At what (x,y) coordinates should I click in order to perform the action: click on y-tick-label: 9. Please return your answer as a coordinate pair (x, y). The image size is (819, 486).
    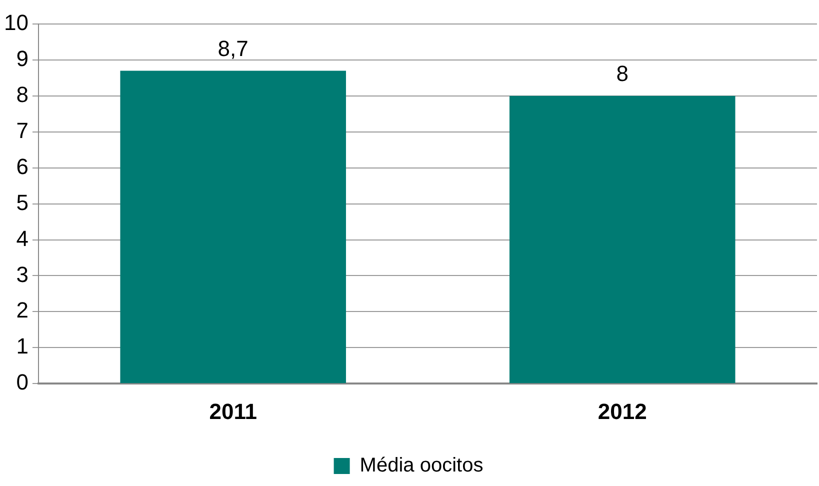
    Looking at the image, I should click on (22, 59).